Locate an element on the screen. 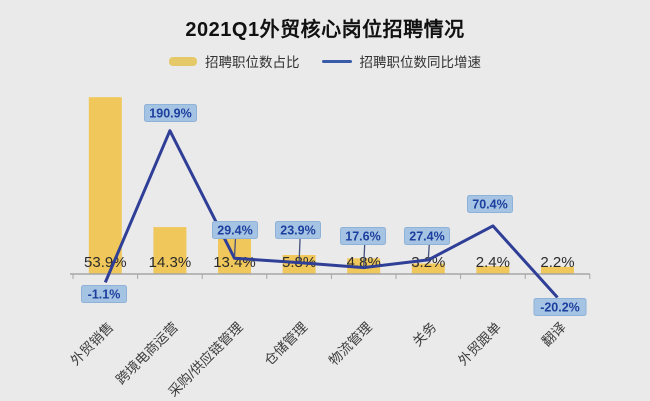  line-value-label: -20.2% is located at coordinates (560, 308).